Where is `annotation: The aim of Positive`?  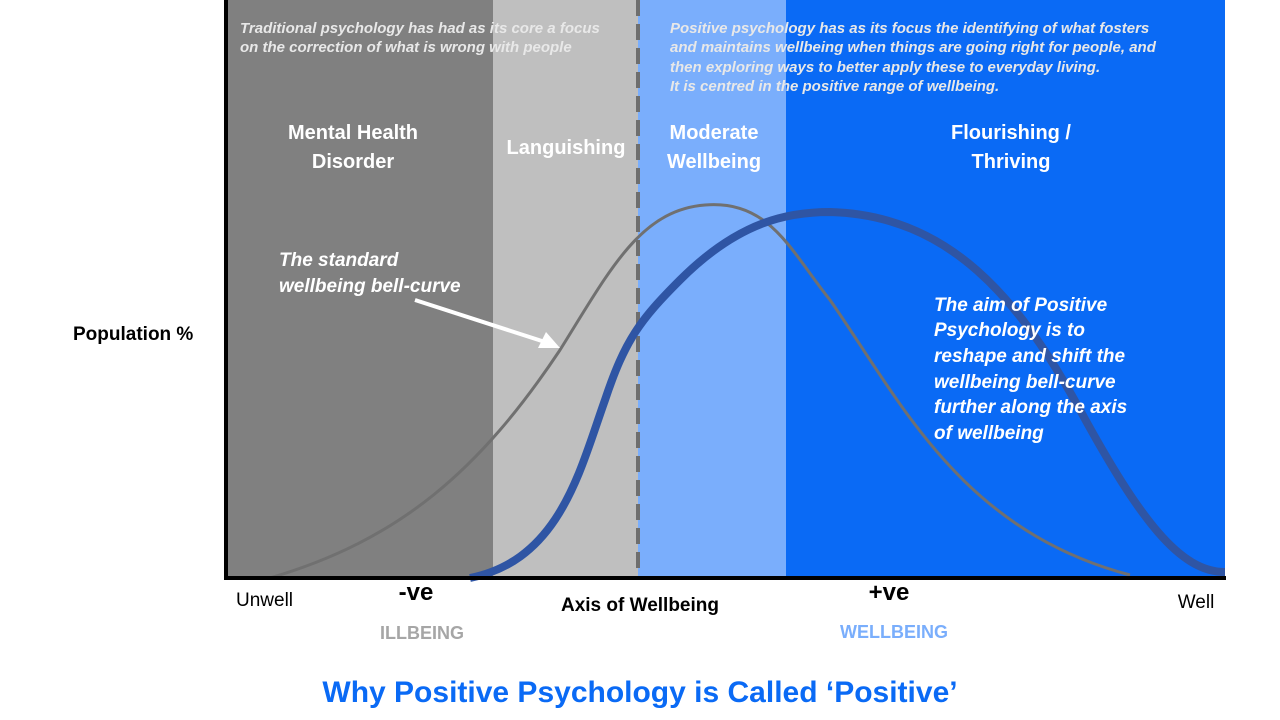
annotation: The aim of Positive is located at coordinates (1021, 305).